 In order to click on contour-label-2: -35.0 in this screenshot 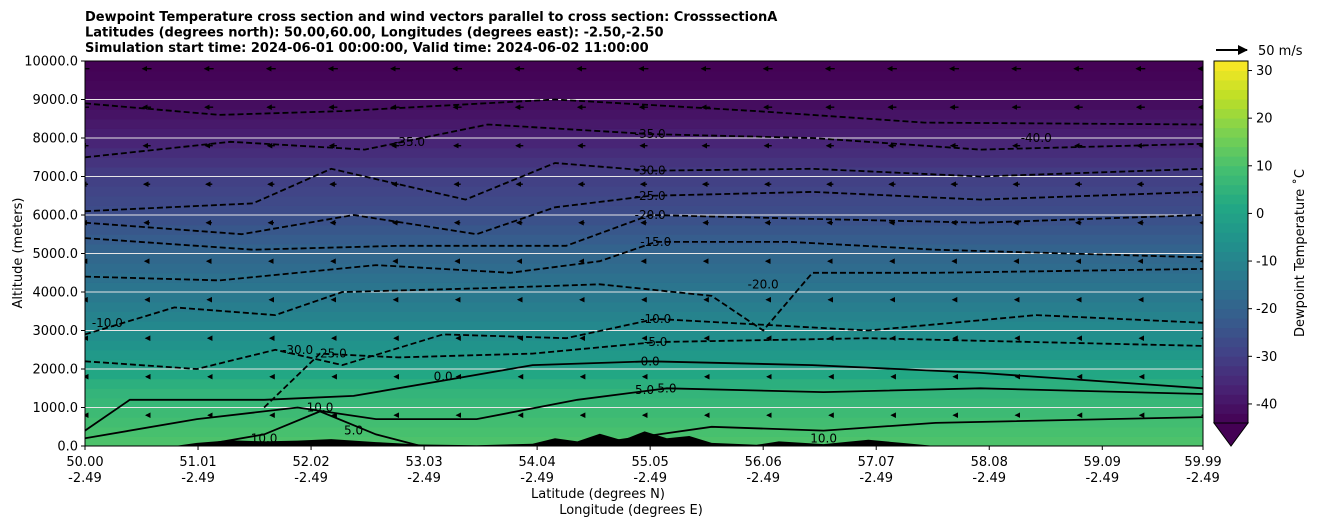, I will do `click(409, 142)`.